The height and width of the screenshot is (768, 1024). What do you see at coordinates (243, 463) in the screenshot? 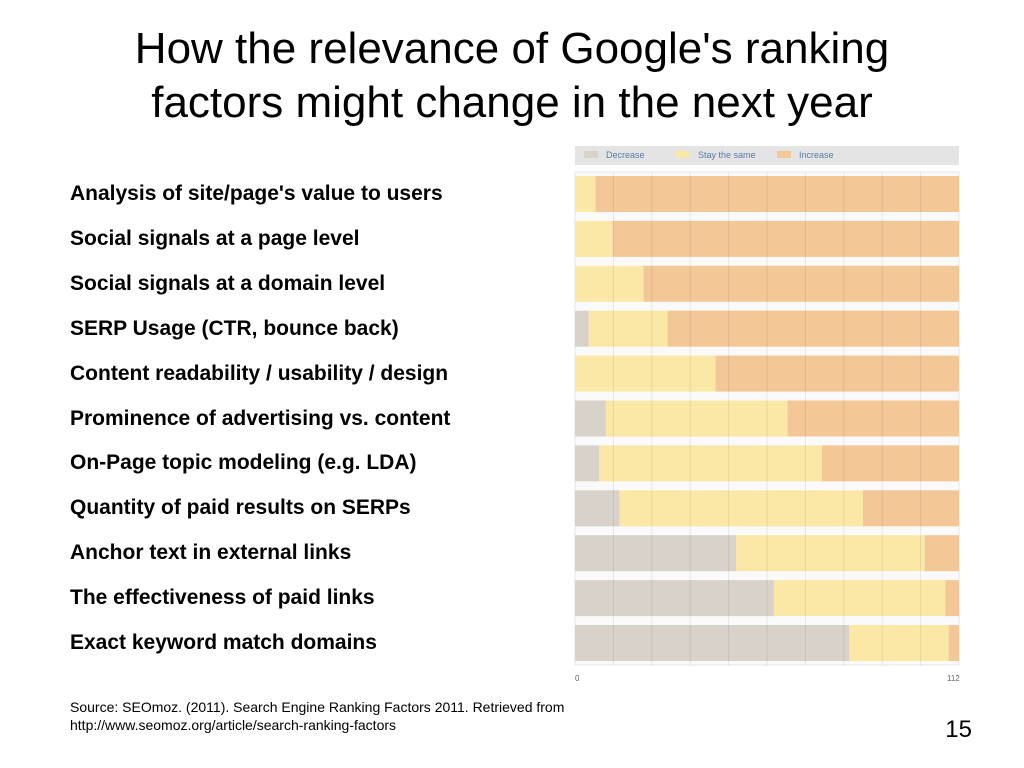
I see `category-label: On-Page topic modeling (e.g. LDA)` at bounding box center [243, 463].